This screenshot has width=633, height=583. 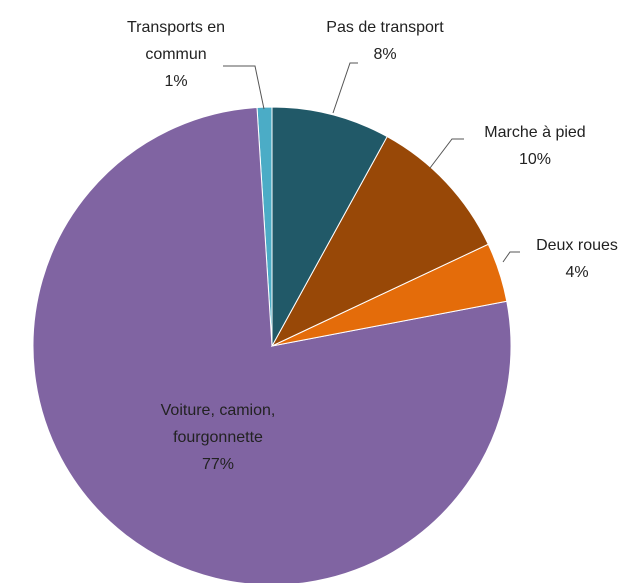 What do you see at coordinates (577, 245) in the screenshot?
I see `category-label: Deux roues` at bounding box center [577, 245].